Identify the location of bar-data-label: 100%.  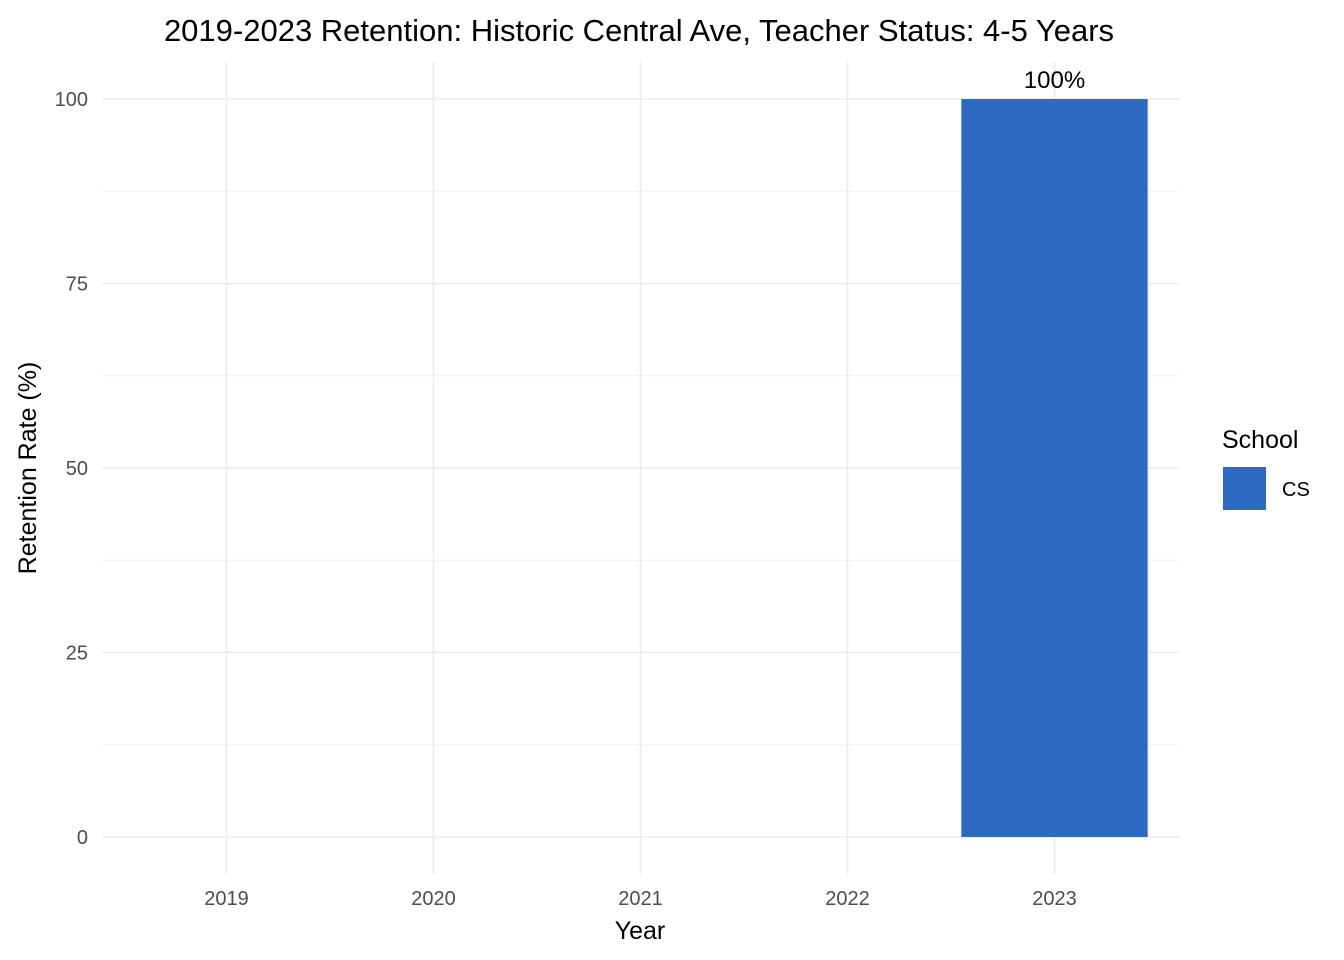
(1054, 80).